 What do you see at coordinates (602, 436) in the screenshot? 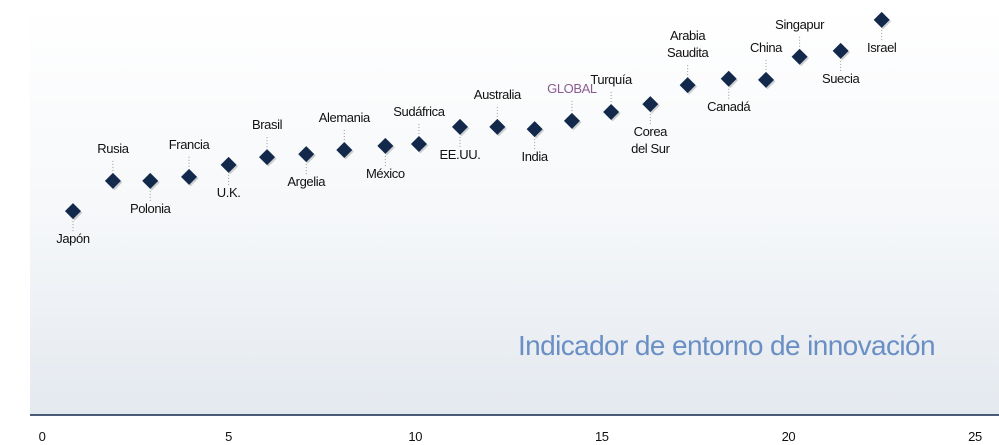
I see `x-tick-label: 15` at bounding box center [602, 436].